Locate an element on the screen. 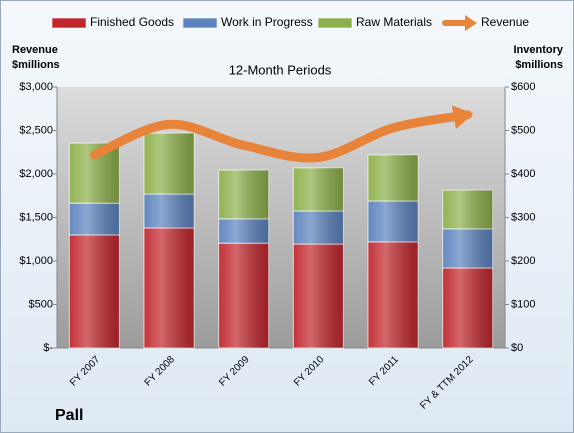 This screenshot has height=433, width=574. y2-tick-label: $300 is located at coordinates (523, 217).